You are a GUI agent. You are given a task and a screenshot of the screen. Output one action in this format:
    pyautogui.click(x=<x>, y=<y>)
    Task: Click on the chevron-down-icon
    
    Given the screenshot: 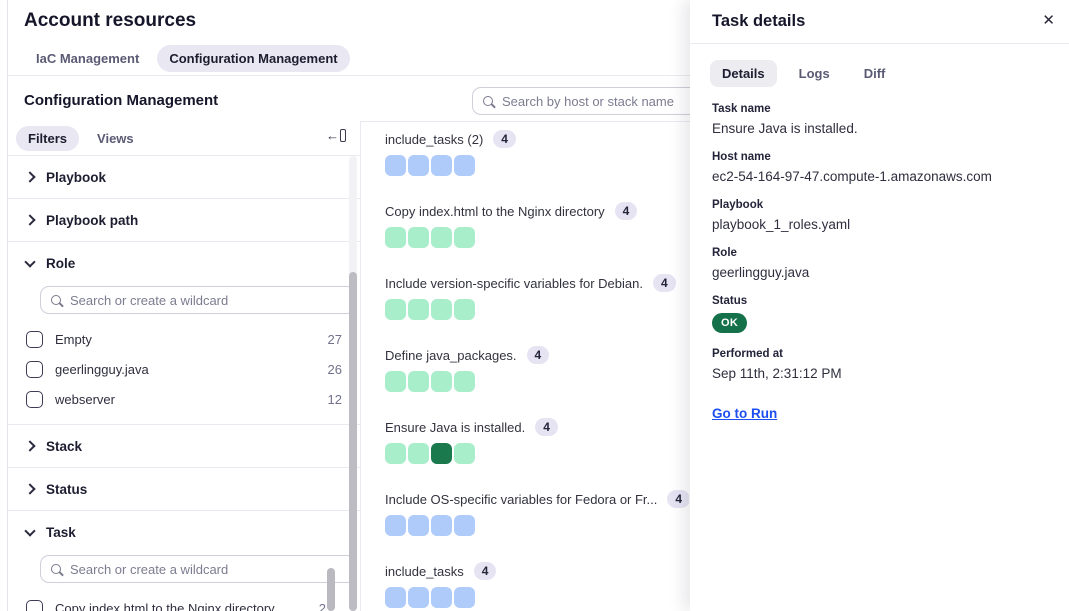 What is the action you would take?
    pyautogui.click(x=30, y=530)
    